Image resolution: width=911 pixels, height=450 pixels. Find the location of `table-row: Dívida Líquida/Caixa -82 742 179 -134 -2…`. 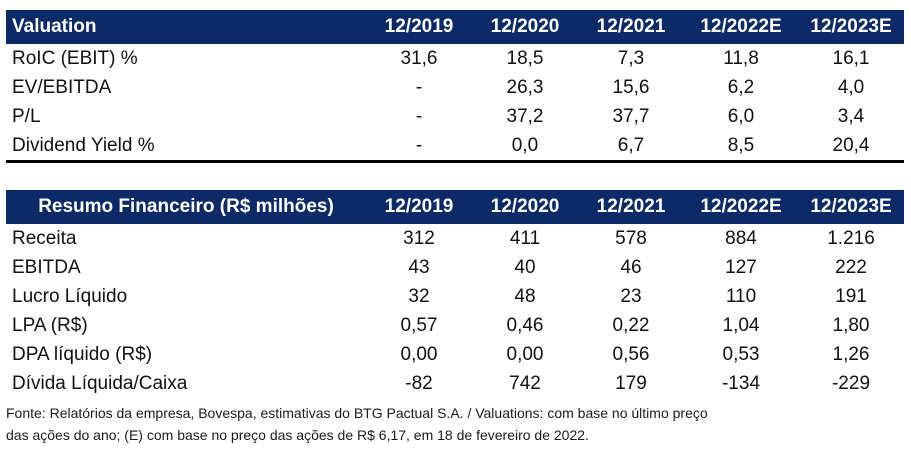

table-row: Dívida Líquida/Caixa -82 742 179 -134 -2… is located at coordinates (455, 383).